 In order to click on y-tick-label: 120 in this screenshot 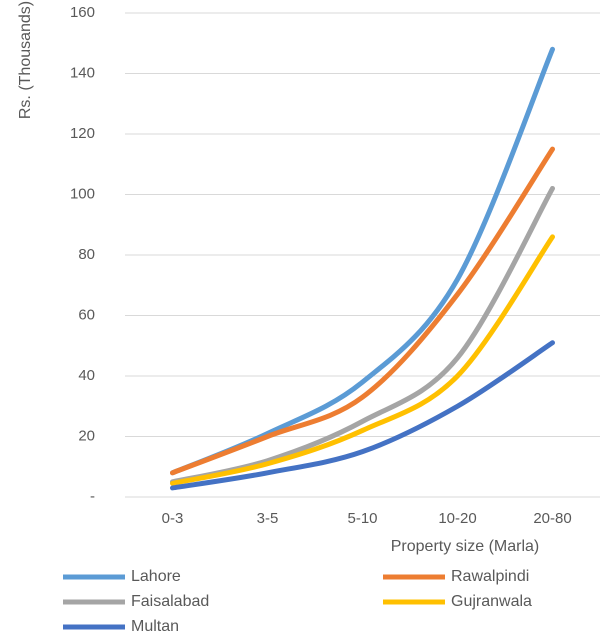, I will do `click(82, 133)`.